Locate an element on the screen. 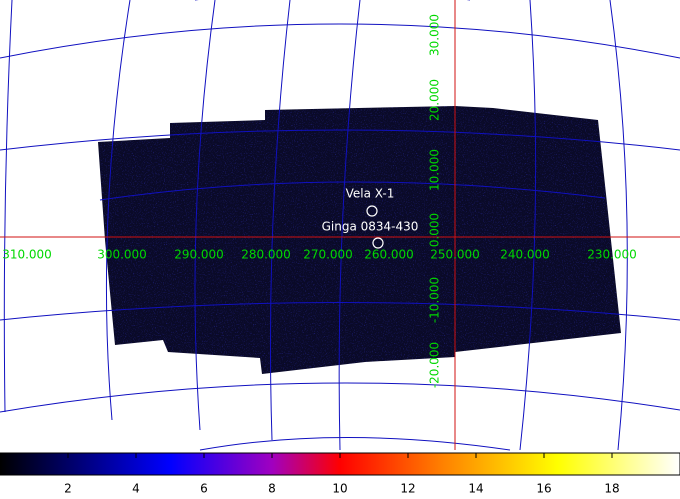 The width and height of the screenshot is (680, 499). longitude-label: 290.000 is located at coordinates (199, 255).